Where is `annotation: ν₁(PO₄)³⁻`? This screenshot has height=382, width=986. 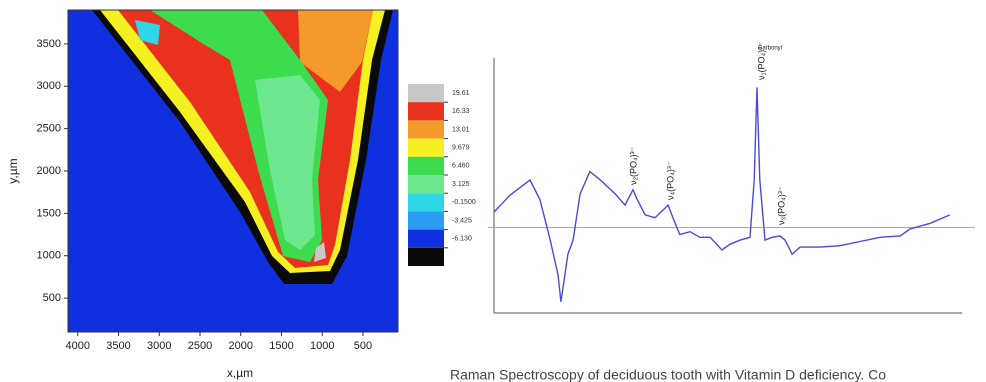 annotation: ν₁(PO₄)³⁻ is located at coordinates (761, 61).